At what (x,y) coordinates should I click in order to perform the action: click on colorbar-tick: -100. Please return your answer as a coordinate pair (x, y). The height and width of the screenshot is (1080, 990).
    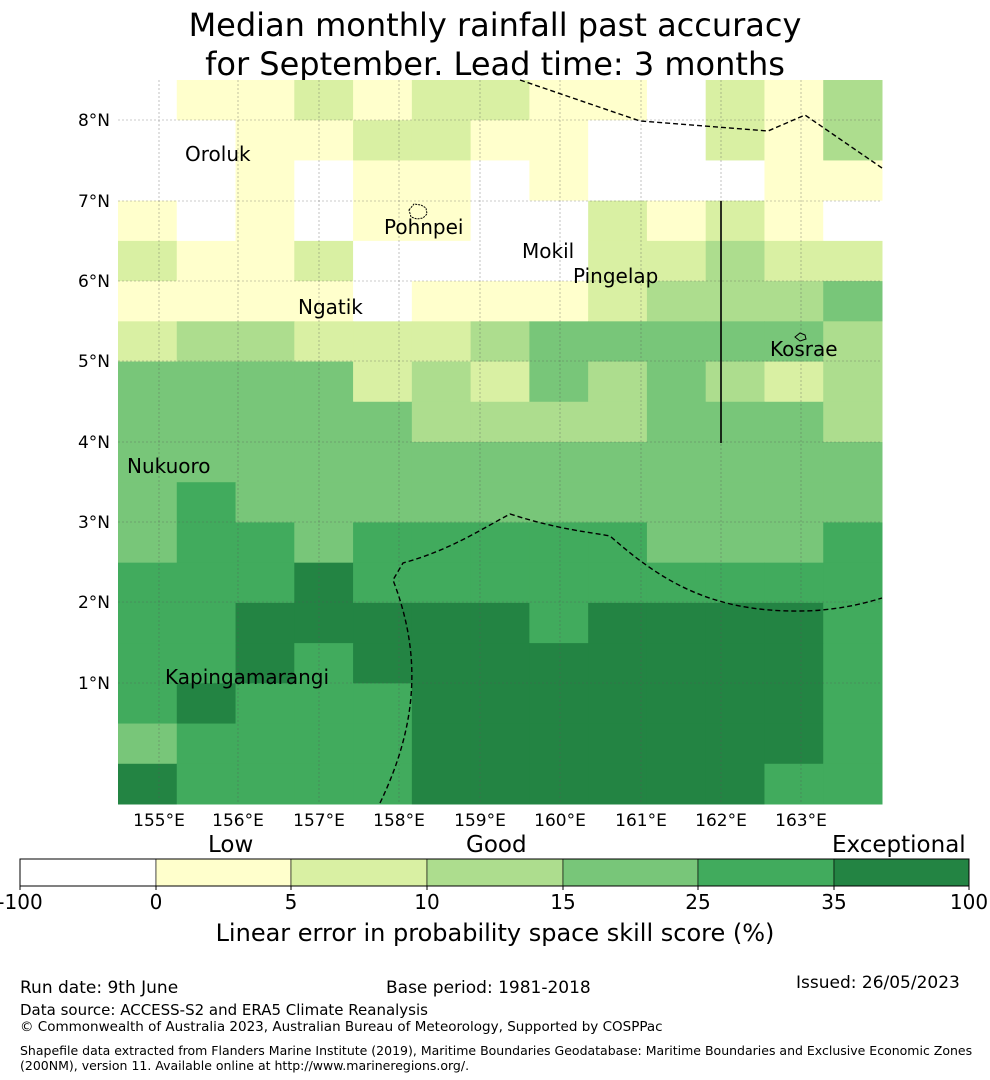
    Looking at the image, I should click on (21, 902).